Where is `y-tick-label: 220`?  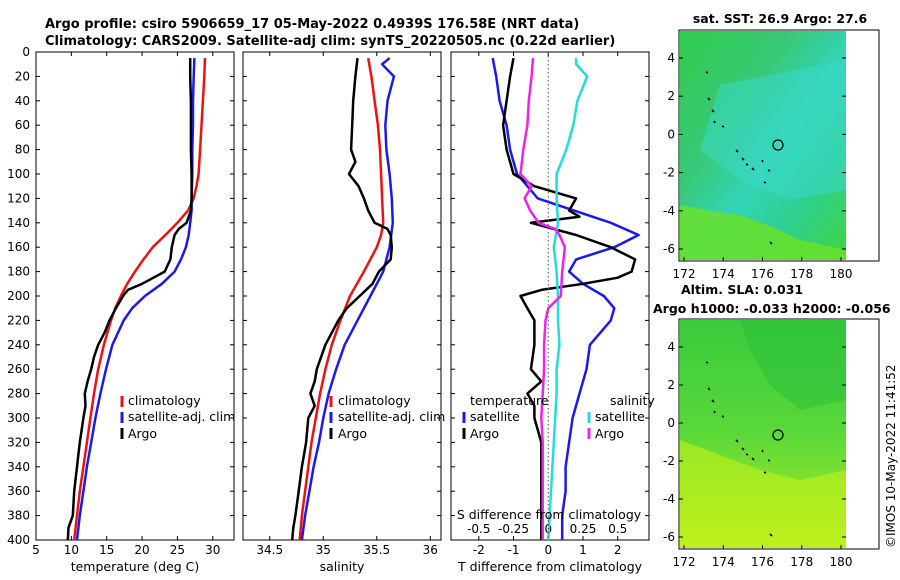
y-tick-label: 220 is located at coordinates (18, 320).